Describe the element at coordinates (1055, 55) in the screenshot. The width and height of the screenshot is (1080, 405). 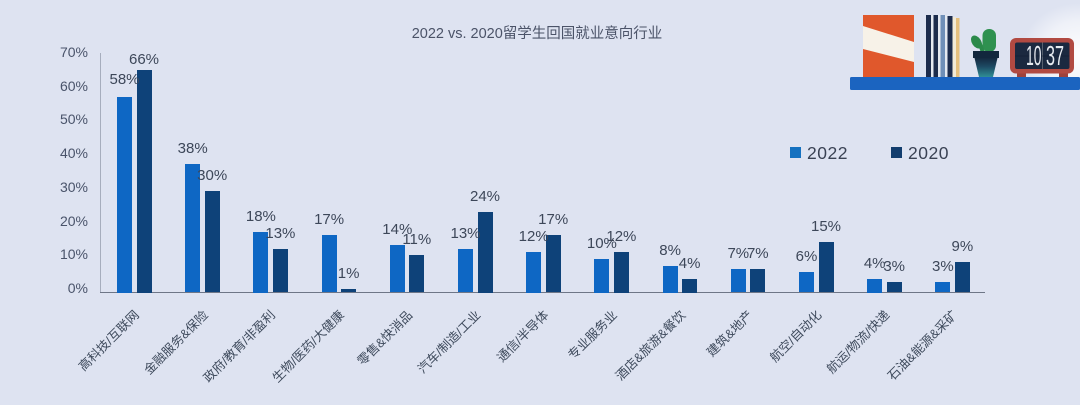
I see `svg-text: 37` at that location.